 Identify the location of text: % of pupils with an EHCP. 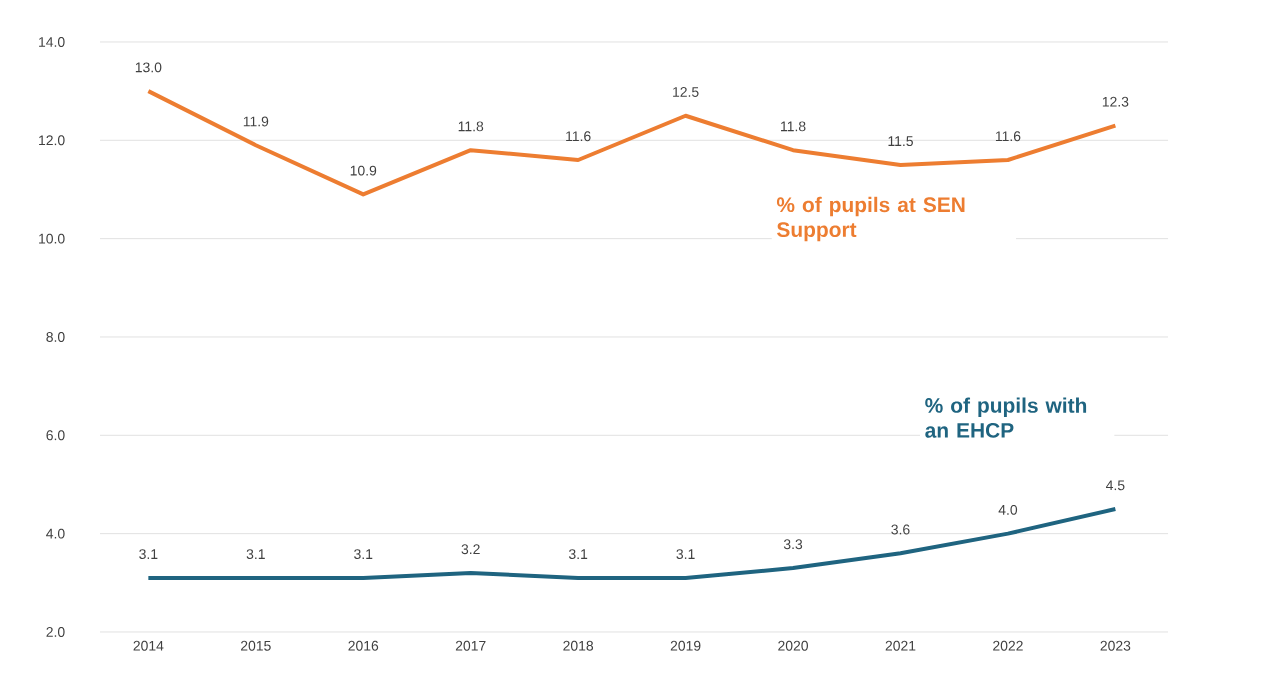
(1006, 417).